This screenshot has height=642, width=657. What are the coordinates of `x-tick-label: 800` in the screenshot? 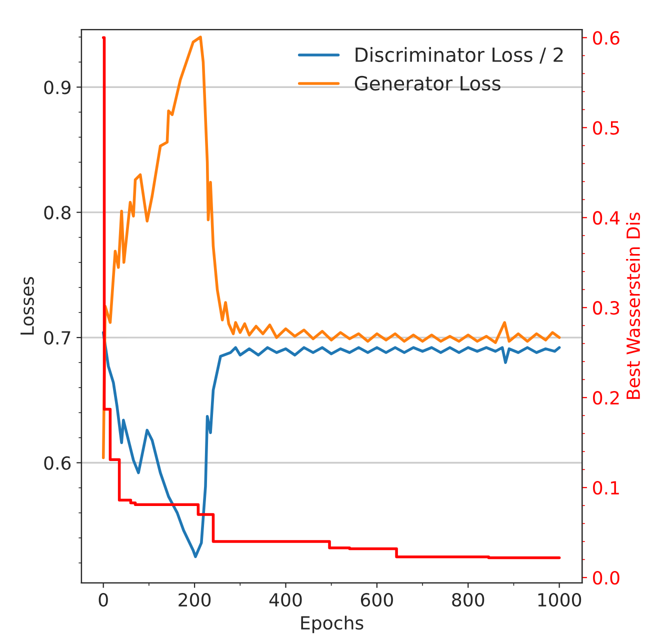 It's located at (468, 599).